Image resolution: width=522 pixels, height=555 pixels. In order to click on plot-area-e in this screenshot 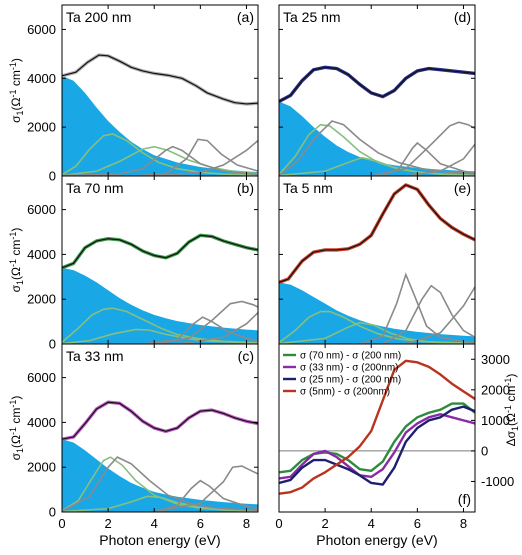, I will do `click(377, 263)`.